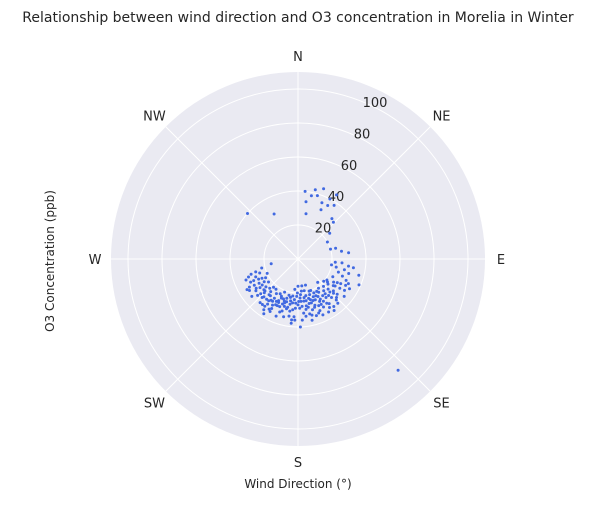  I want to click on direction-label: SW, so click(154, 404).